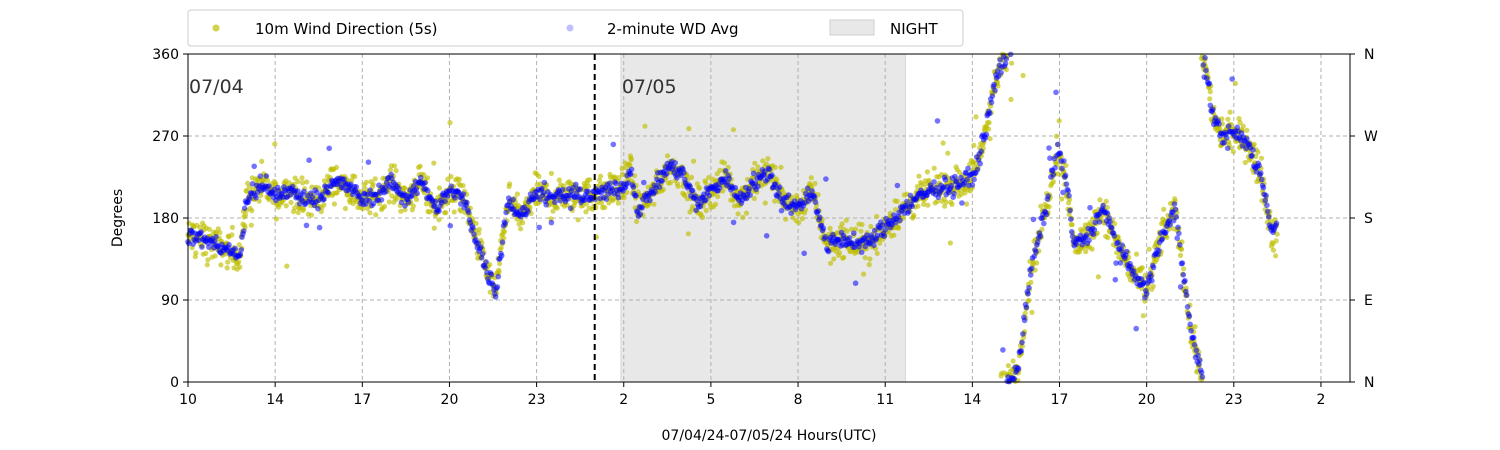 The image size is (1500, 450). Describe the element at coordinates (710, 400) in the screenshot. I see `x-tick-label-6: 5` at that location.